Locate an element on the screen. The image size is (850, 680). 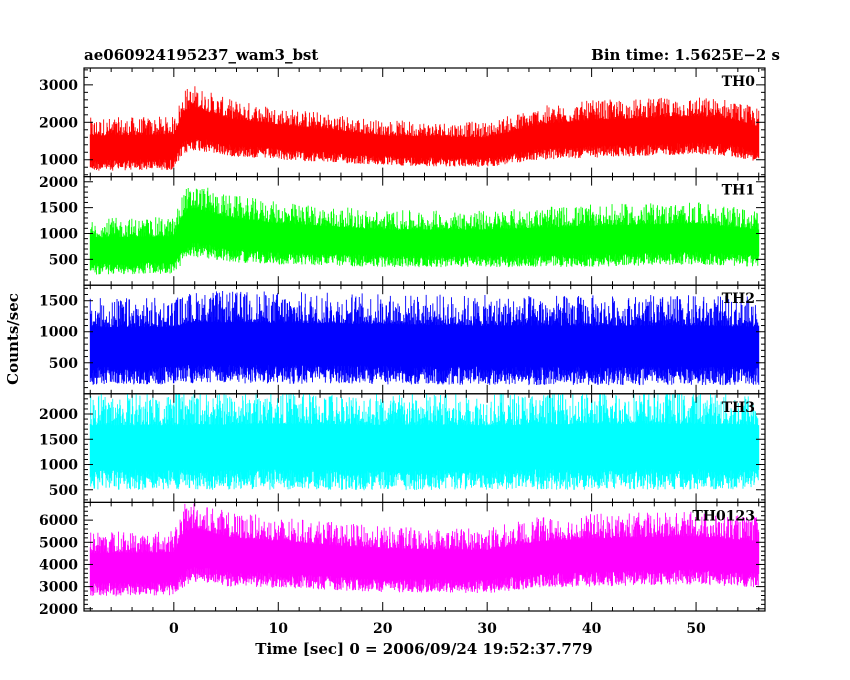
x-tick-label: 10 is located at coordinates (279, 629).